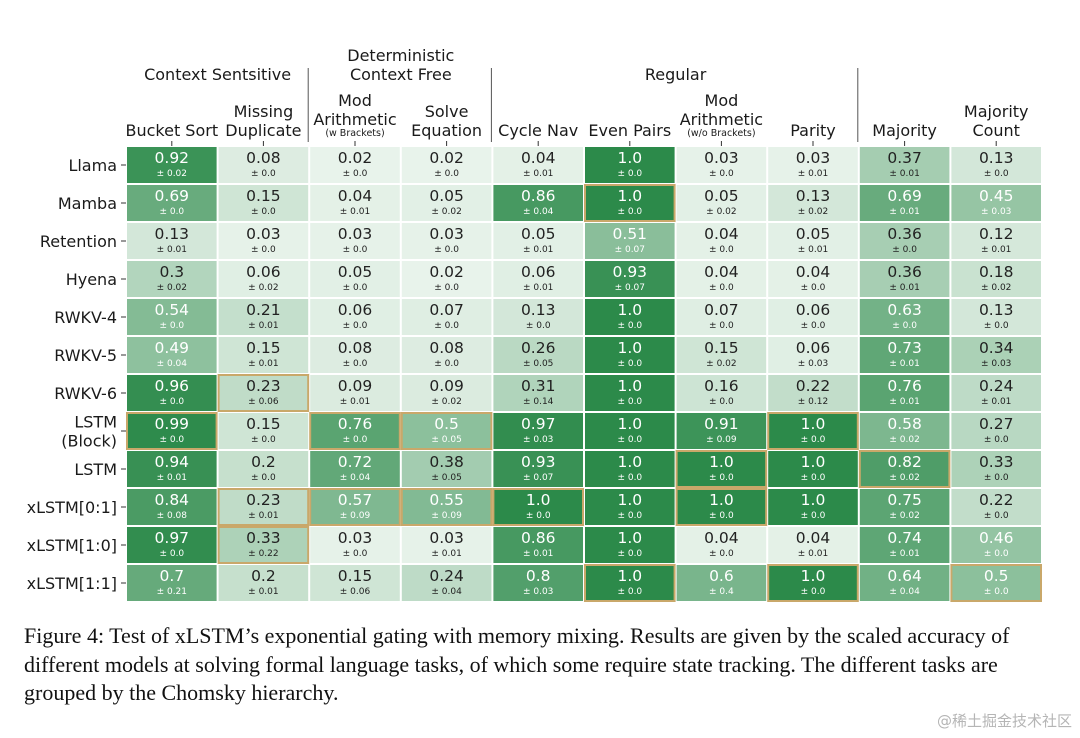 The width and height of the screenshot is (1080, 738). Describe the element at coordinates (355, 288) in the screenshot. I see `cell-error-3-2: ± 0.0` at that location.